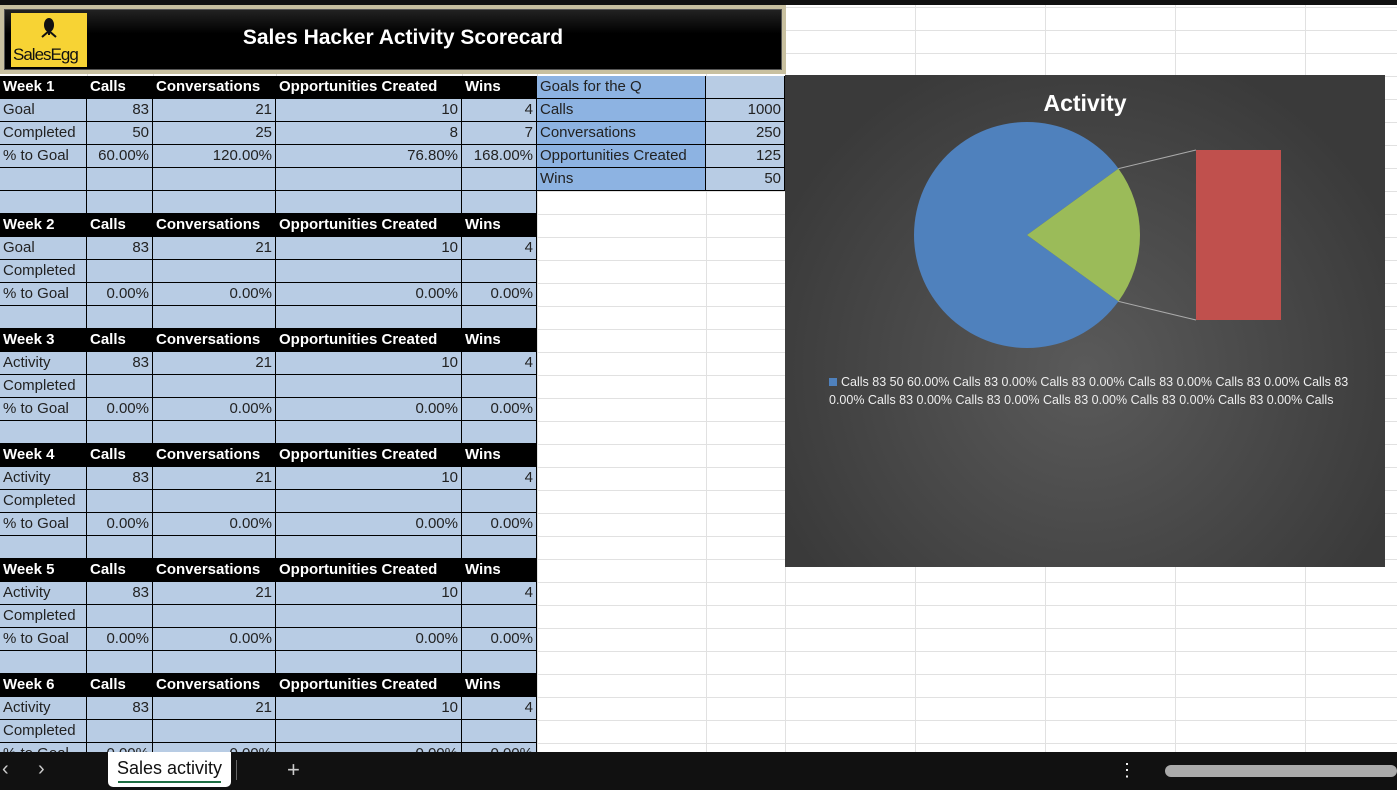  What do you see at coordinates (369, 133) in the screenshot?
I see `table-cell: 8` at bounding box center [369, 133].